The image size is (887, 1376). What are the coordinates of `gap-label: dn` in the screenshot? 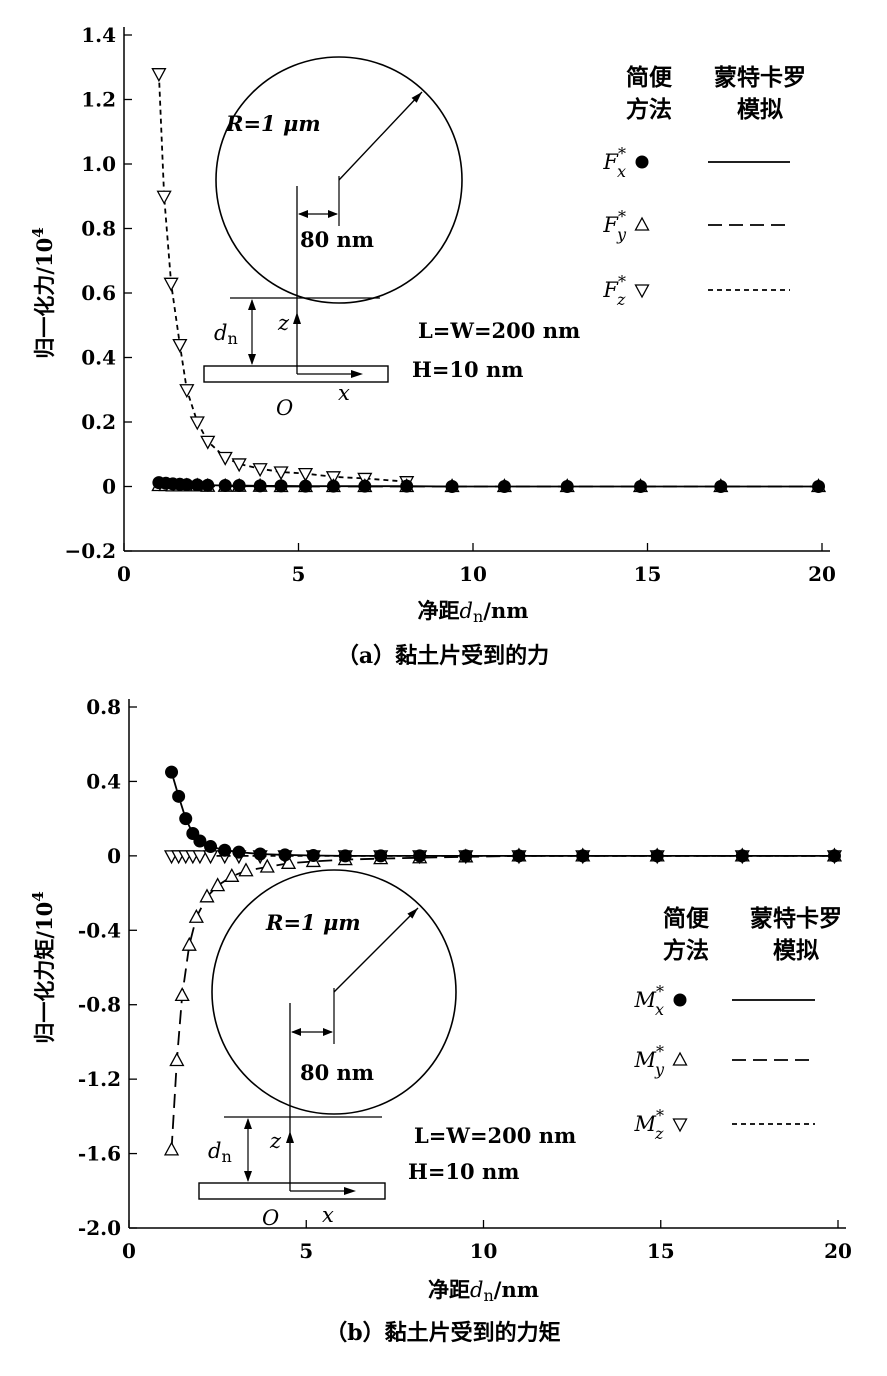 It's located at (226, 334).